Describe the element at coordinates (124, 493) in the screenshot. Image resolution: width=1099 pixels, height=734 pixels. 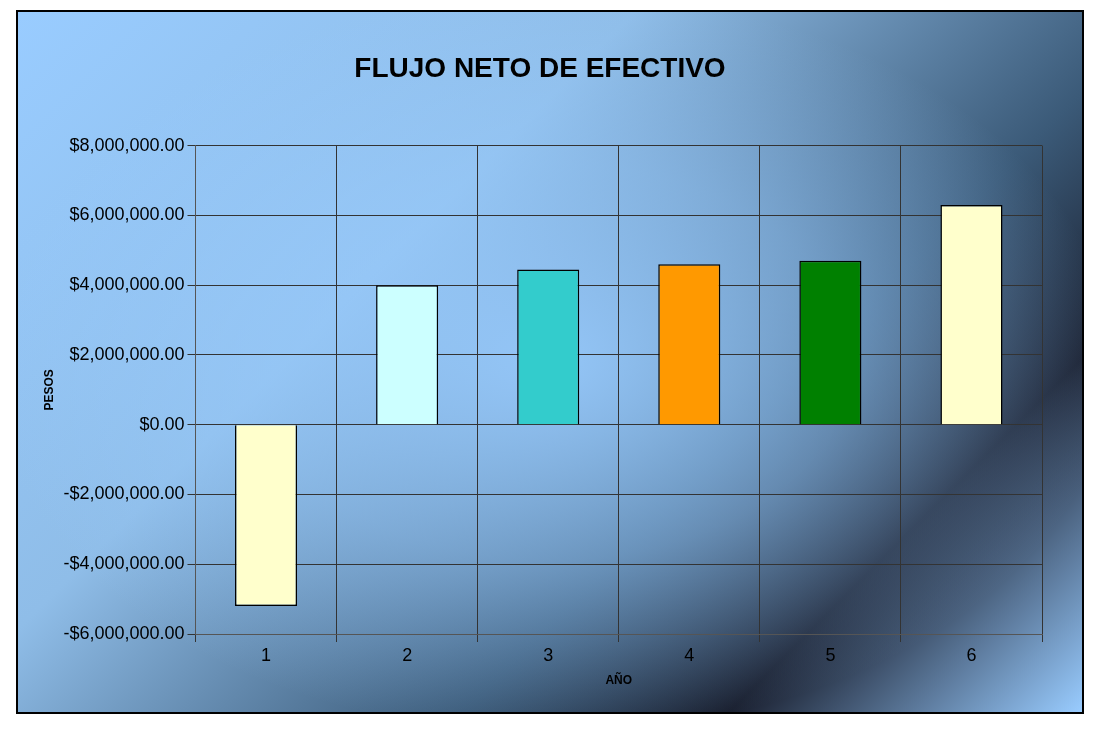
I see `y-tick-label: -$2,000,000.00` at that location.